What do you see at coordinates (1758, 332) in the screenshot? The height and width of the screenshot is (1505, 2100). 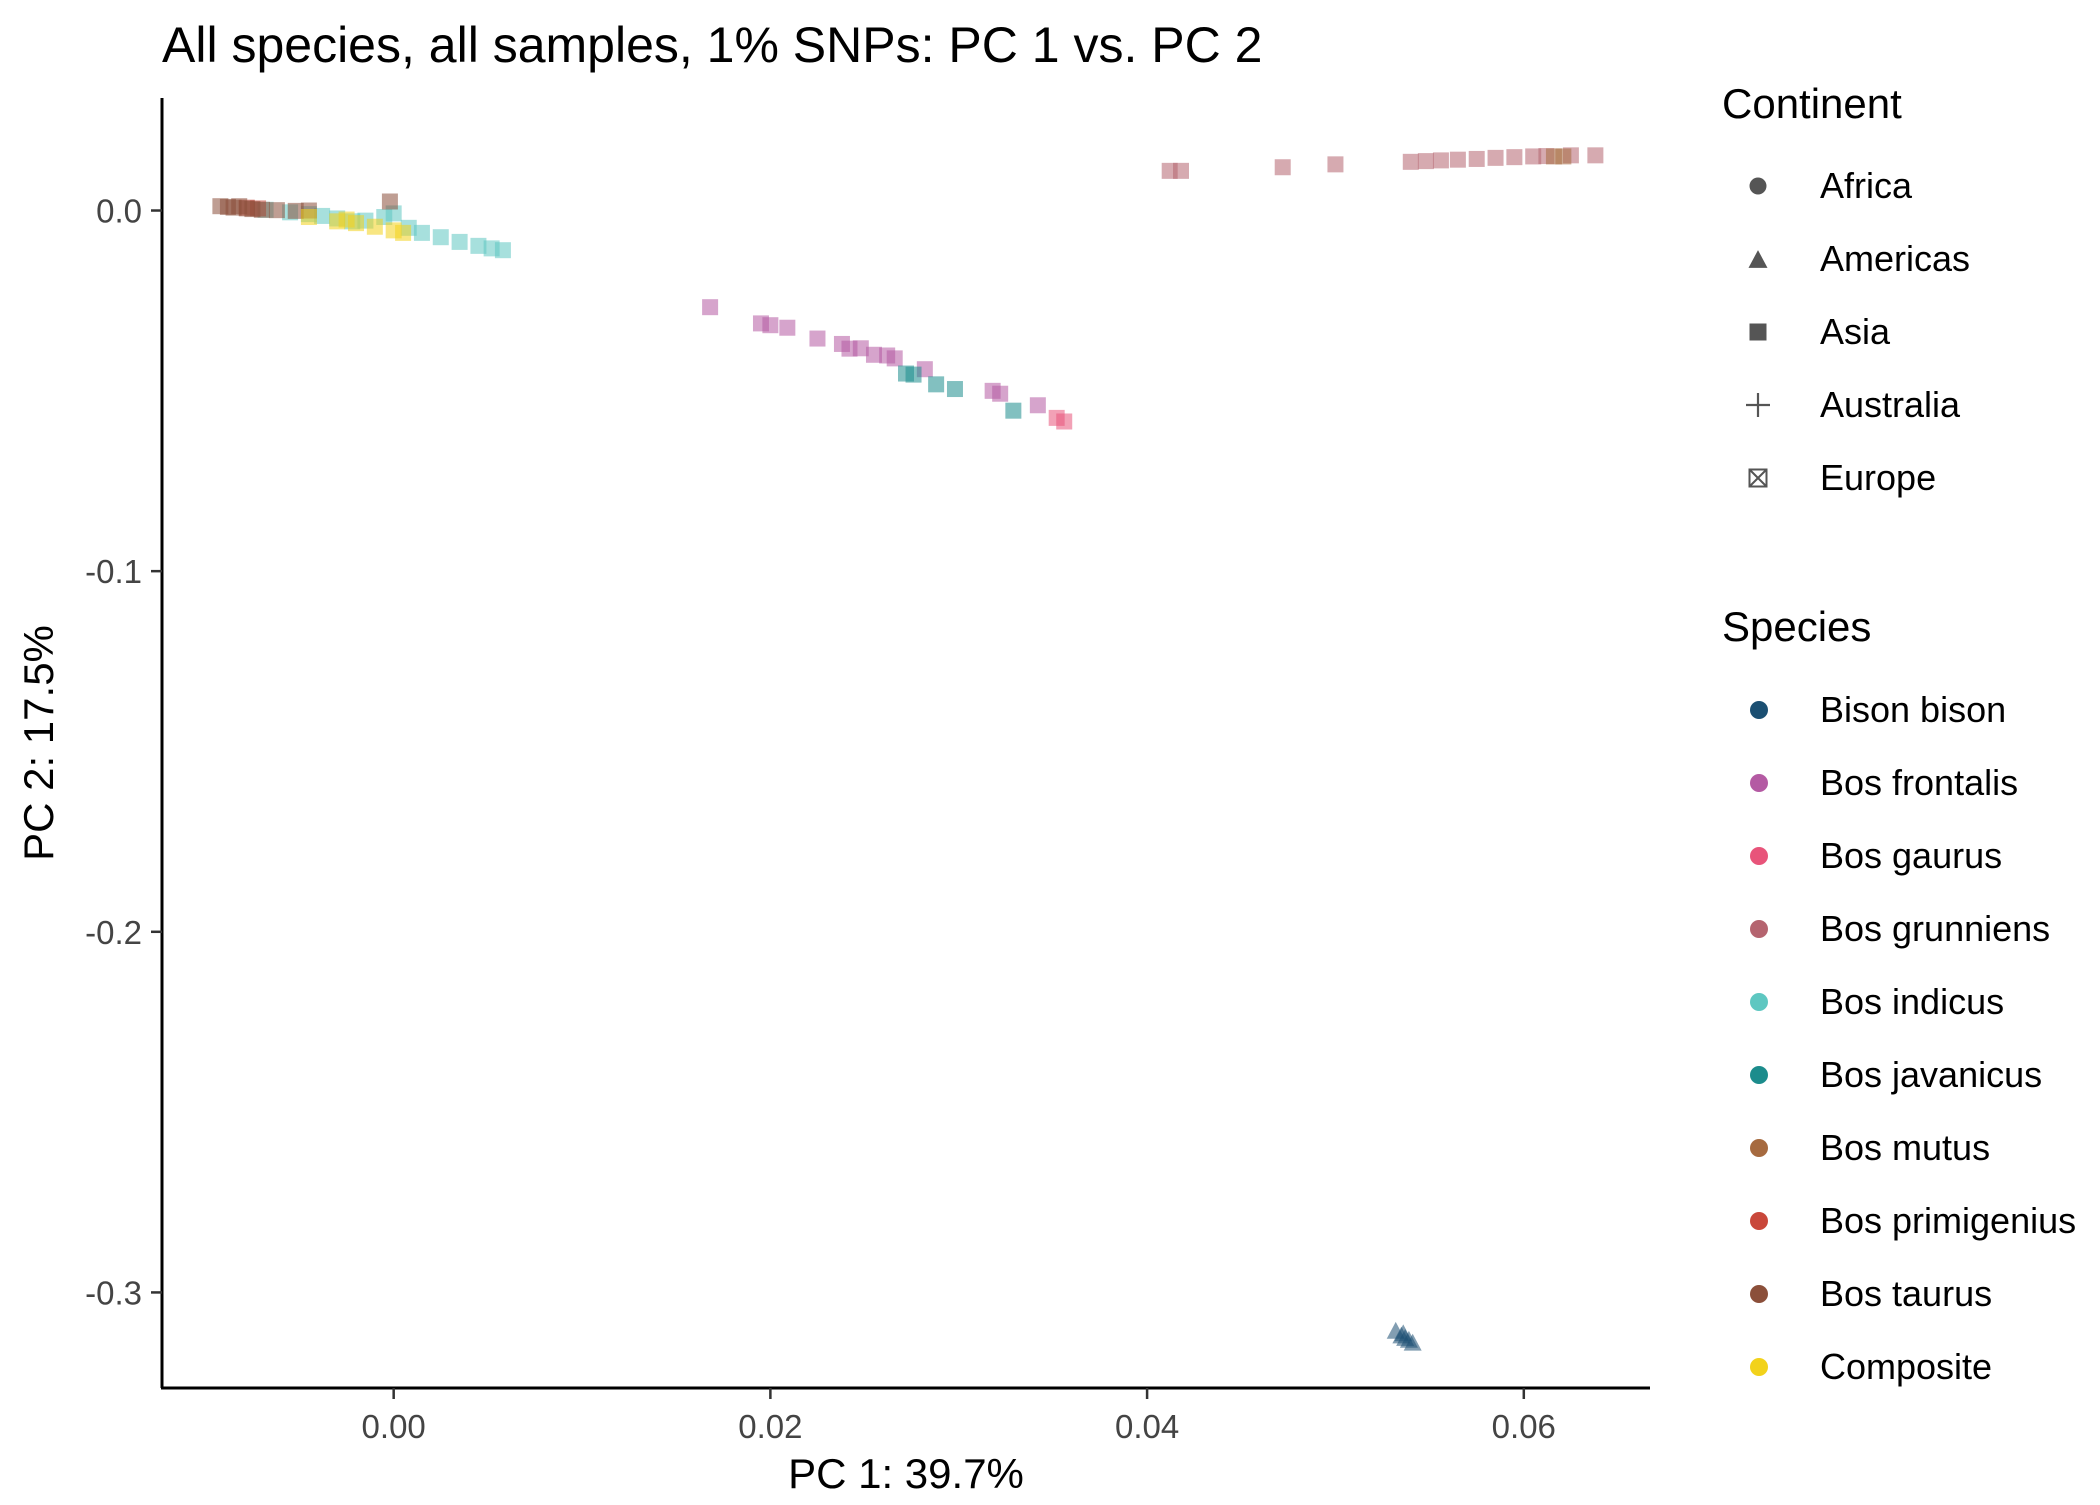 I see `continent-key-asia` at bounding box center [1758, 332].